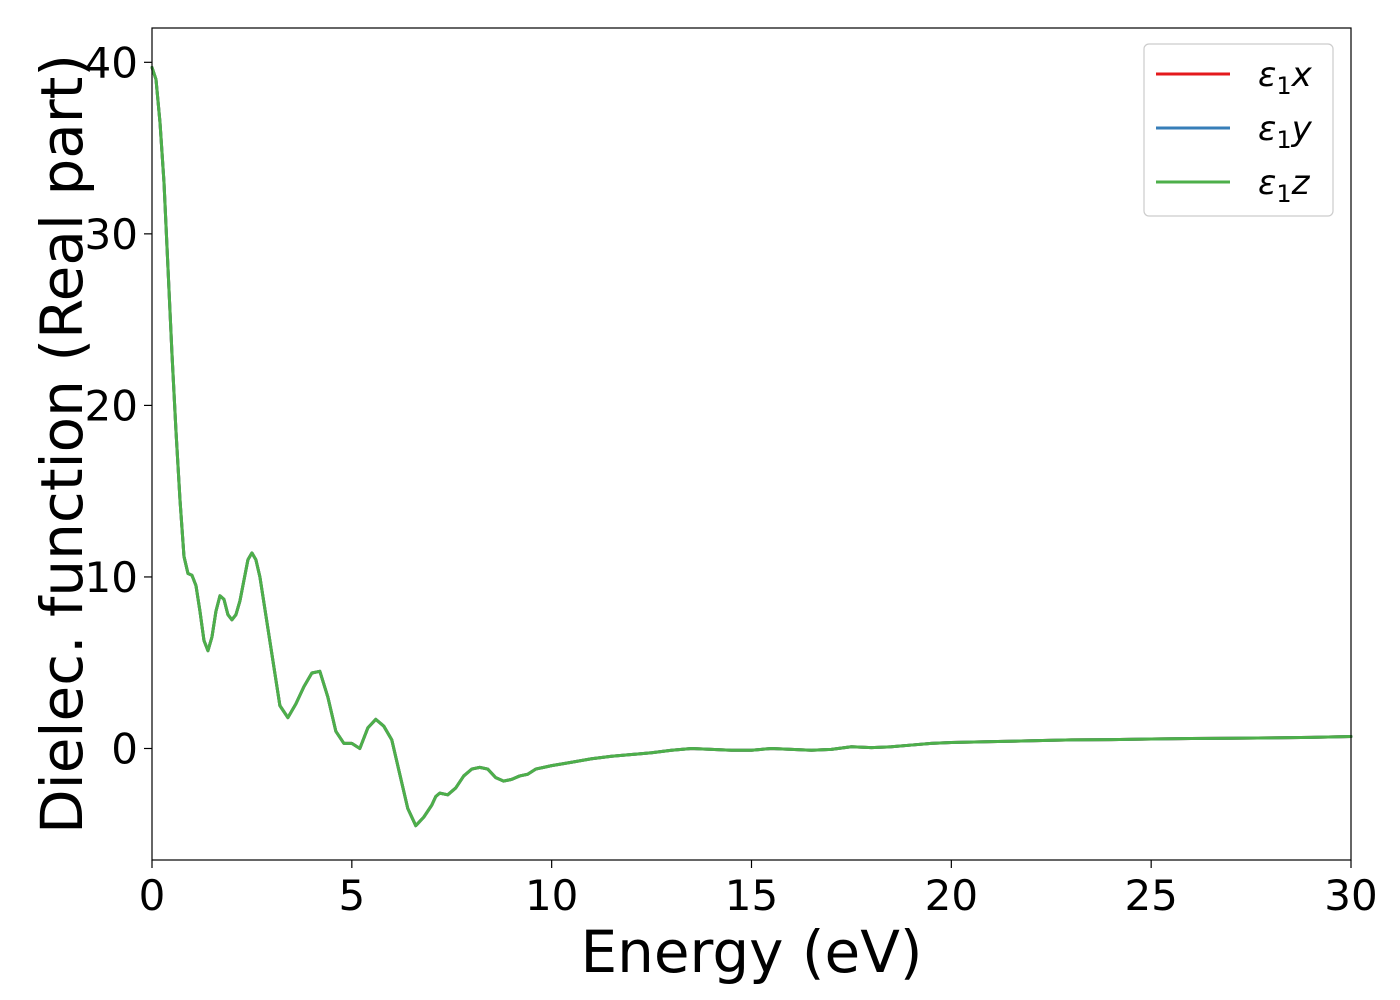  Describe the element at coordinates (1350, 895) in the screenshot. I see `x-tick-label: 30` at that location.